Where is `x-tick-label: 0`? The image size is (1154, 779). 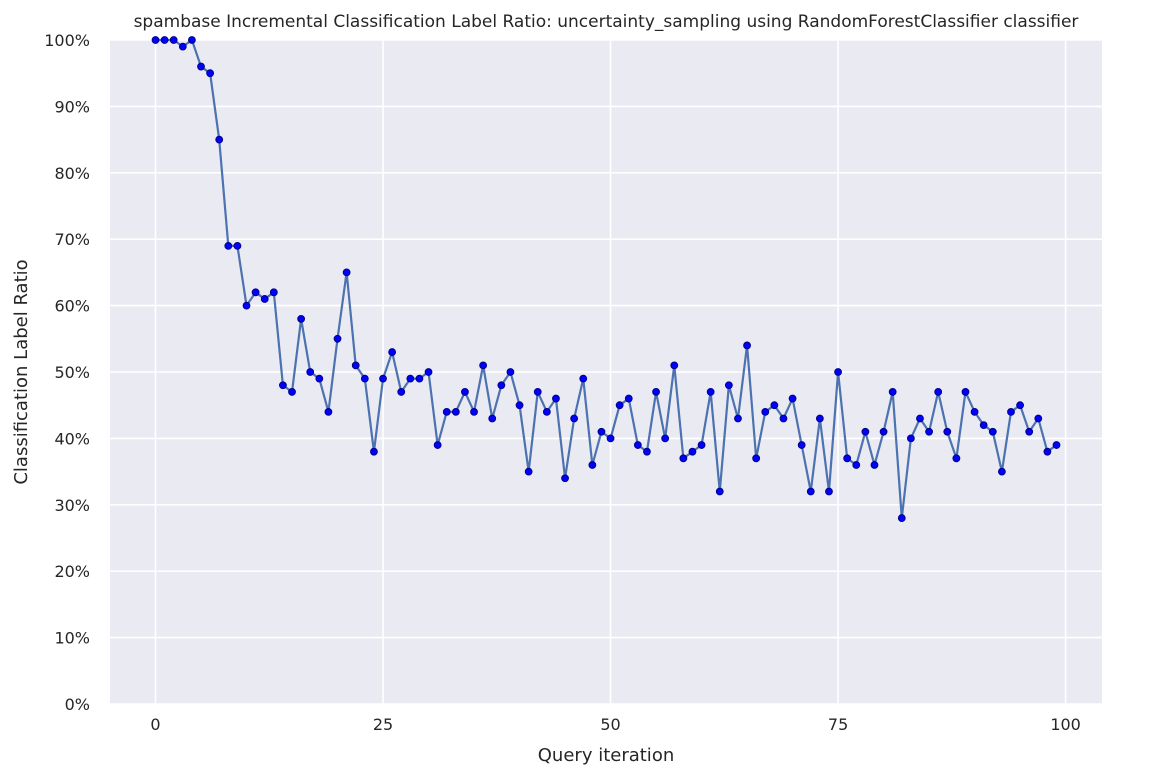
x-tick-label: 0 is located at coordinates (155, 724).